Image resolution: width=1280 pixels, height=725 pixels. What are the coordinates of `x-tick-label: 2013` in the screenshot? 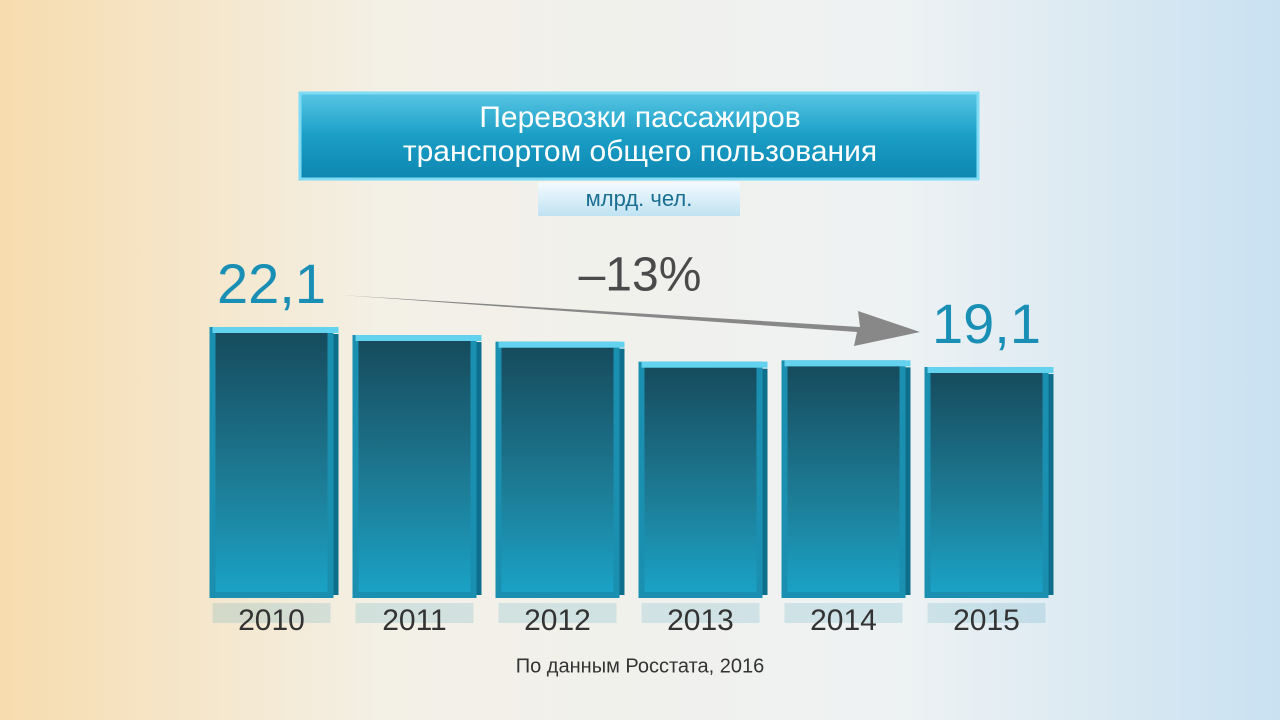 It's located at (700, 620).